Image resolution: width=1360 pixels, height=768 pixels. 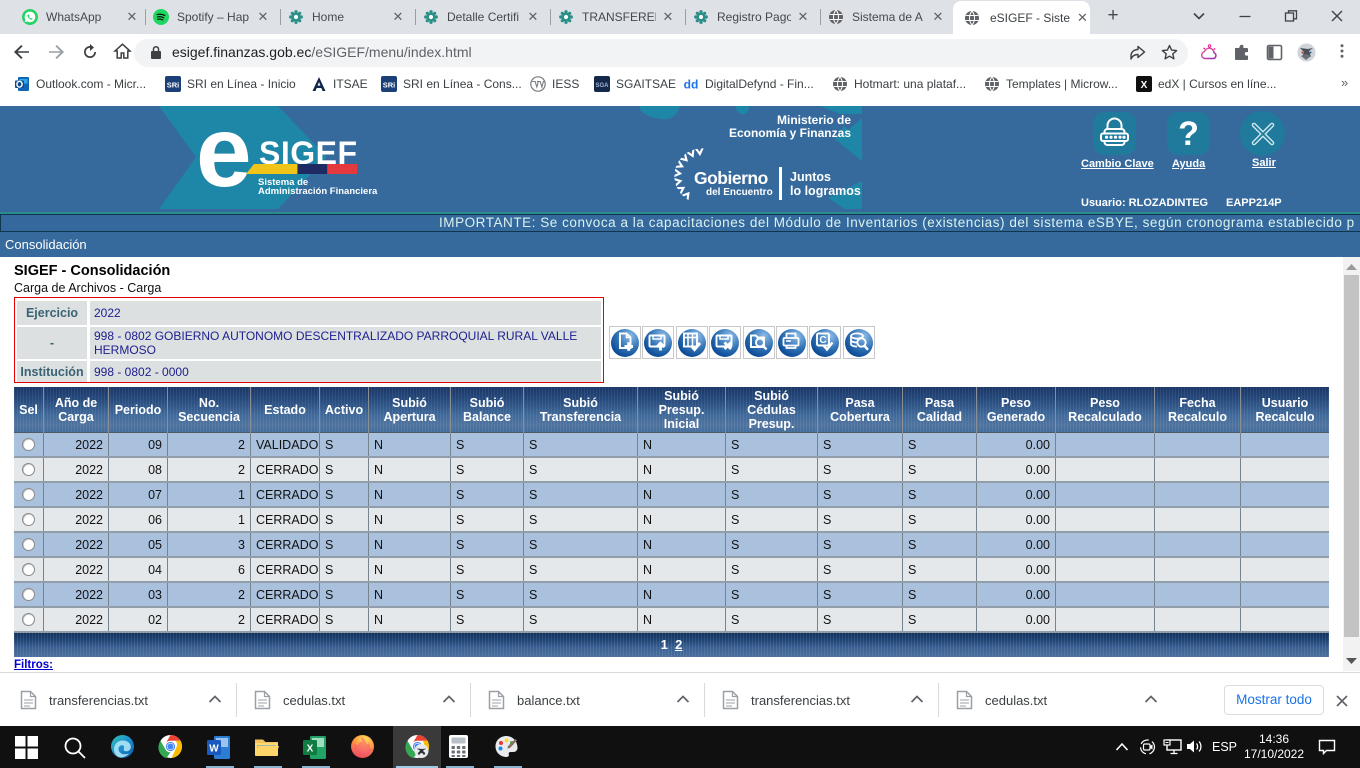 I want to click on svg-text: dd, so click(x=691, y=84).